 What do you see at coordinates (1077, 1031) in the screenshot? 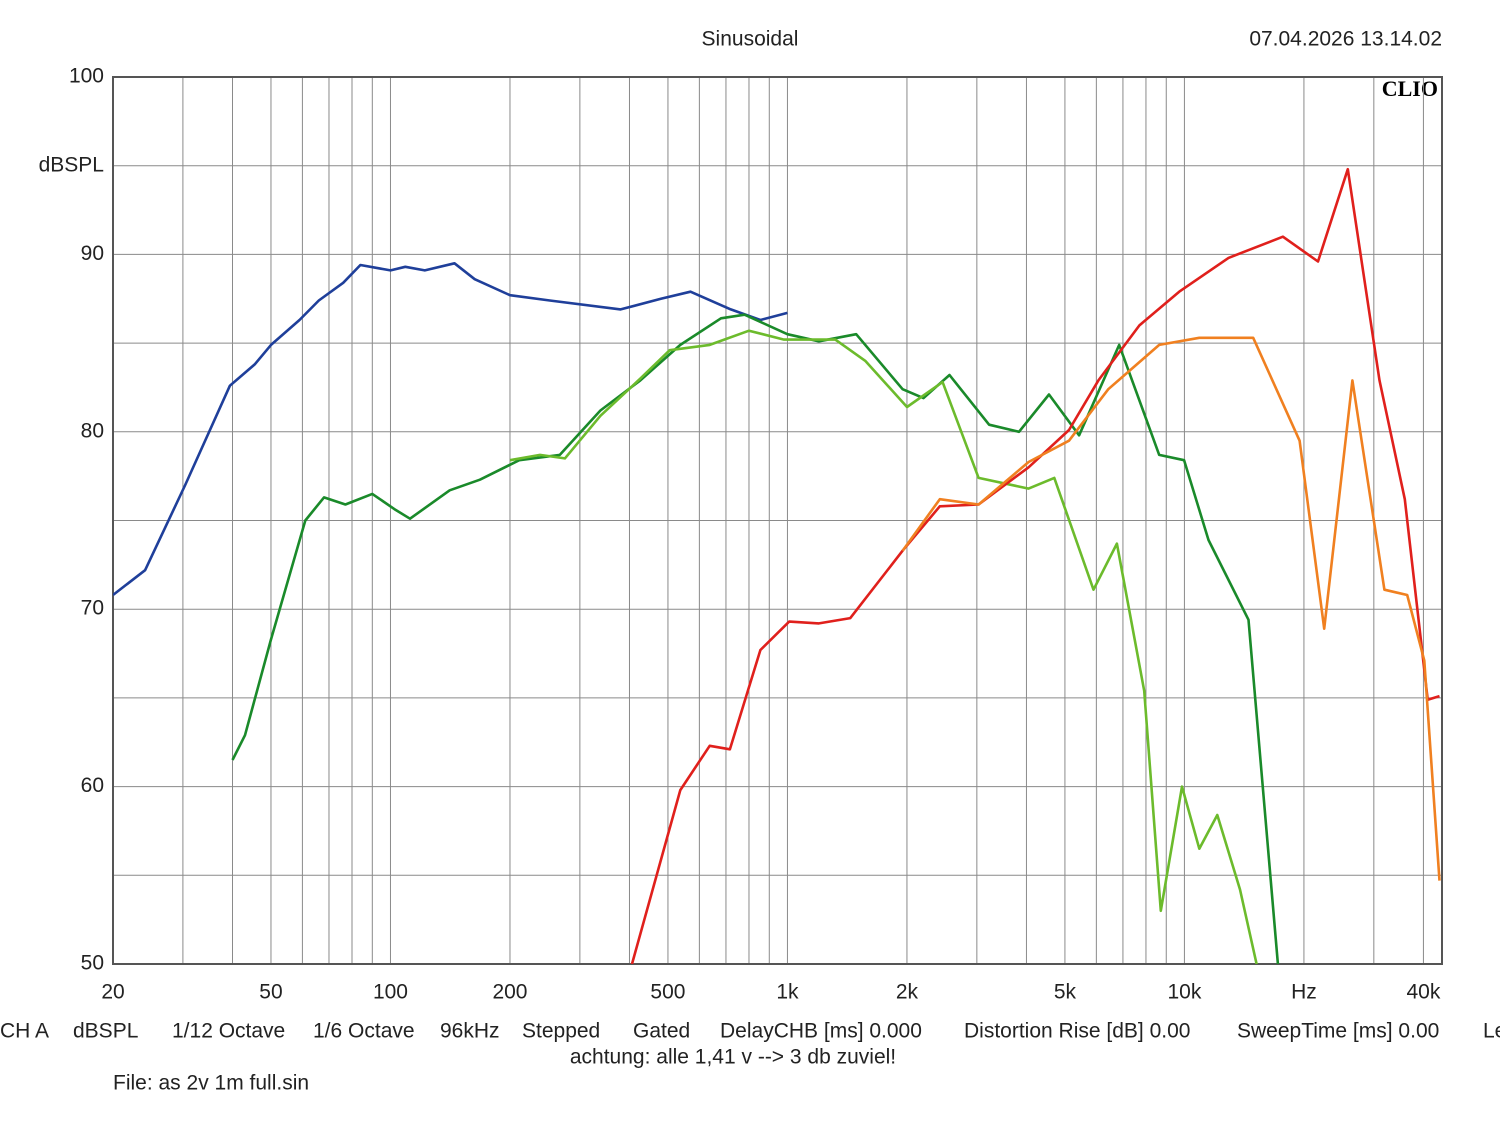
I see `footer-item: Distortion Rise [dB] 0.00` at bounding box center [1077, 1031].